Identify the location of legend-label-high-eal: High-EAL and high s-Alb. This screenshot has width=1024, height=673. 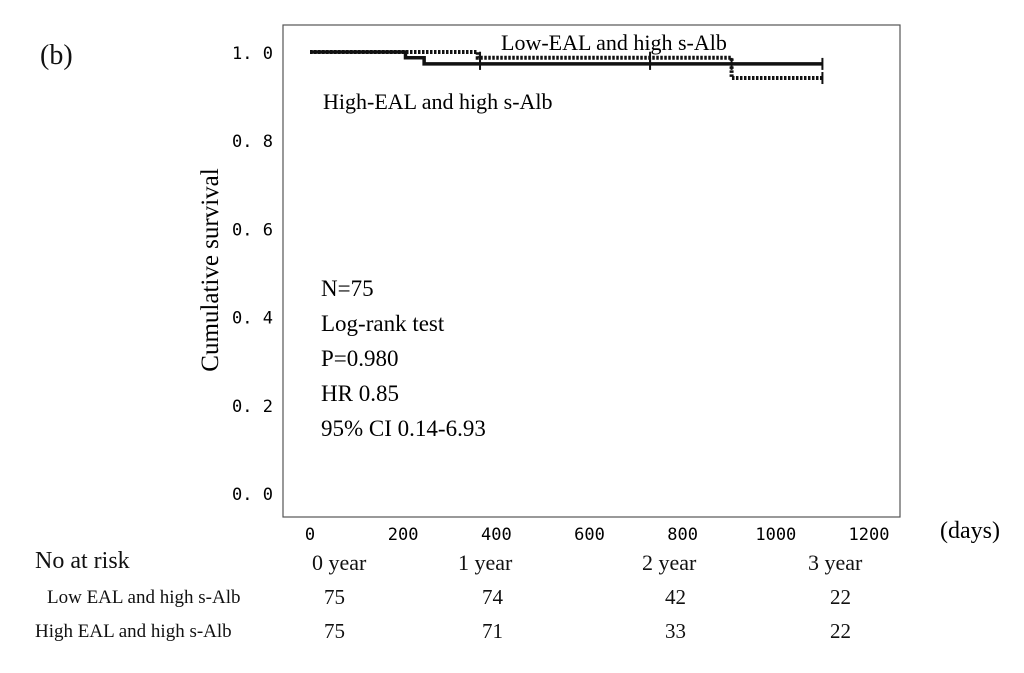
(438, 101).